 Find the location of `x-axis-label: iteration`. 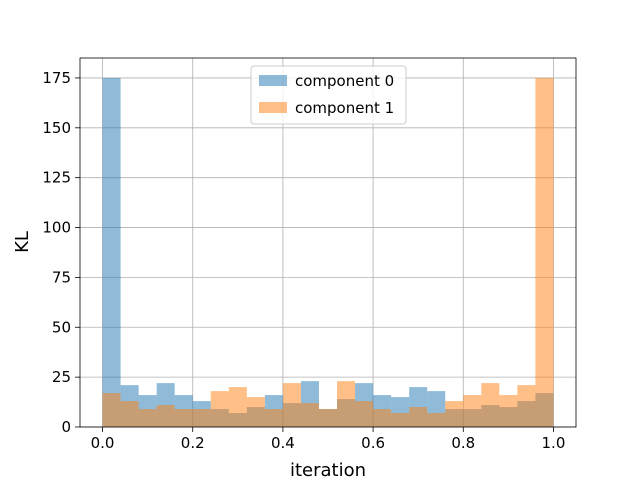

x-axis-label: iteration is located at coordinates (328, 470).